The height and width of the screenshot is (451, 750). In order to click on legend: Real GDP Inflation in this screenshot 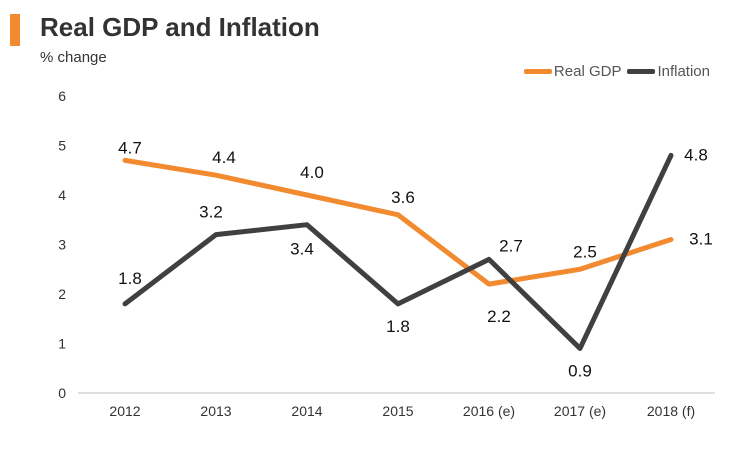, I will do `click(614, 71)`.